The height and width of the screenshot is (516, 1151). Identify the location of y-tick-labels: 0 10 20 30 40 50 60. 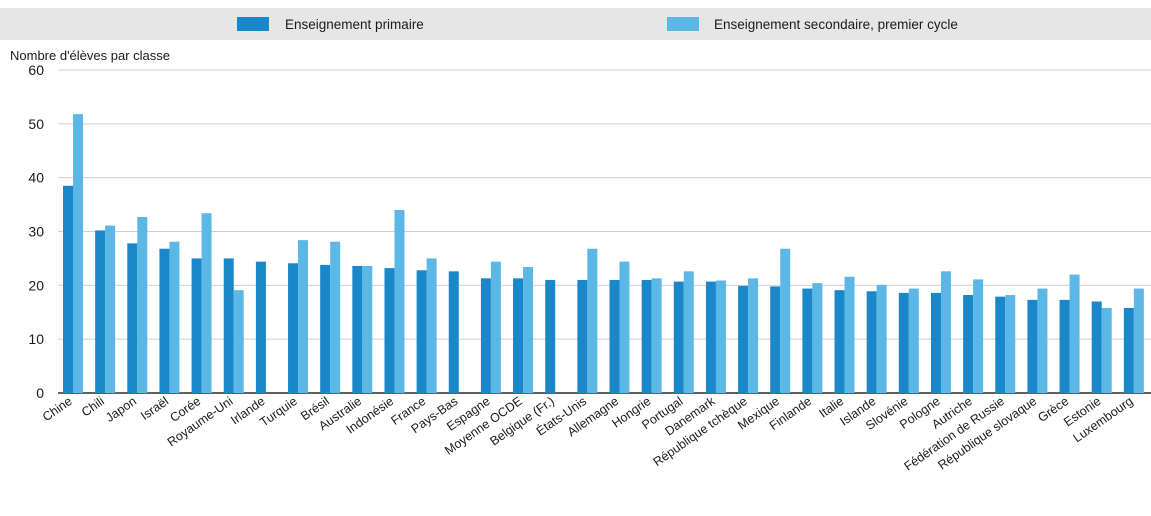
(36, 231).